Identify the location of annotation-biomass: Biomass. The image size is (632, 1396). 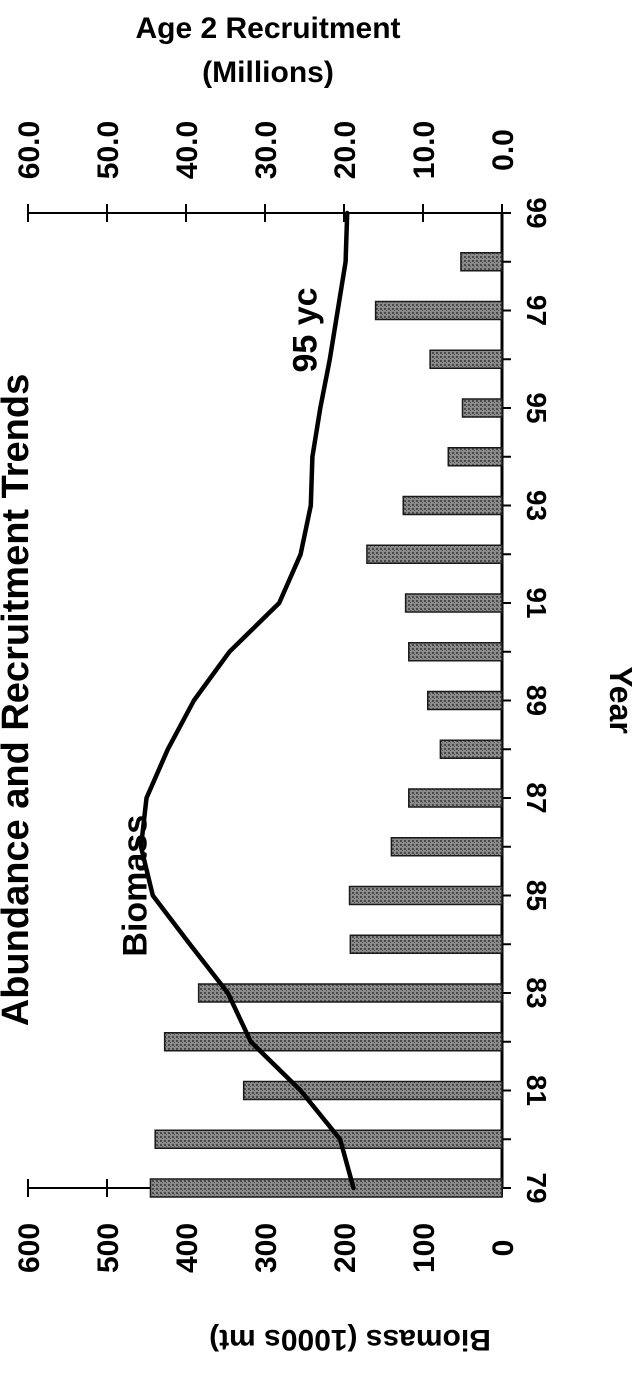
(136, 886).